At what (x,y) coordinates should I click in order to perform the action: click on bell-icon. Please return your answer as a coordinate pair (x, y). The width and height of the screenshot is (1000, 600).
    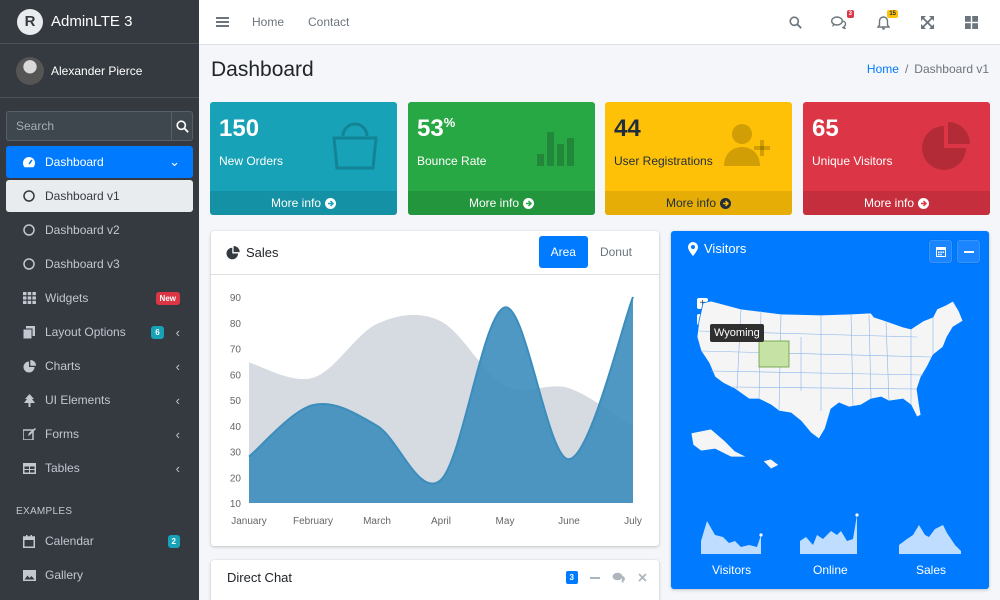
    Looking at the image, I should click on (883, 22).